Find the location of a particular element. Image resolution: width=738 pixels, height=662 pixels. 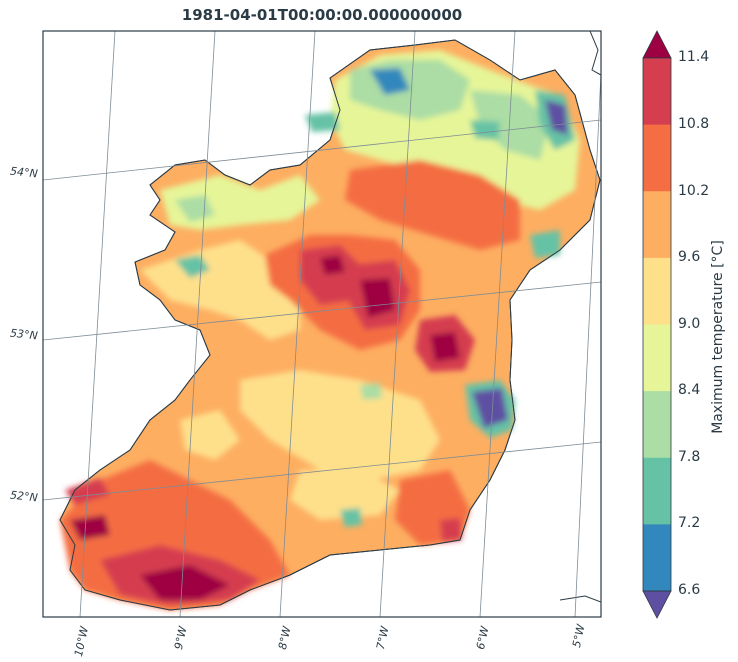

lat-label-53: 53°N is located at coordinates (24, 334).